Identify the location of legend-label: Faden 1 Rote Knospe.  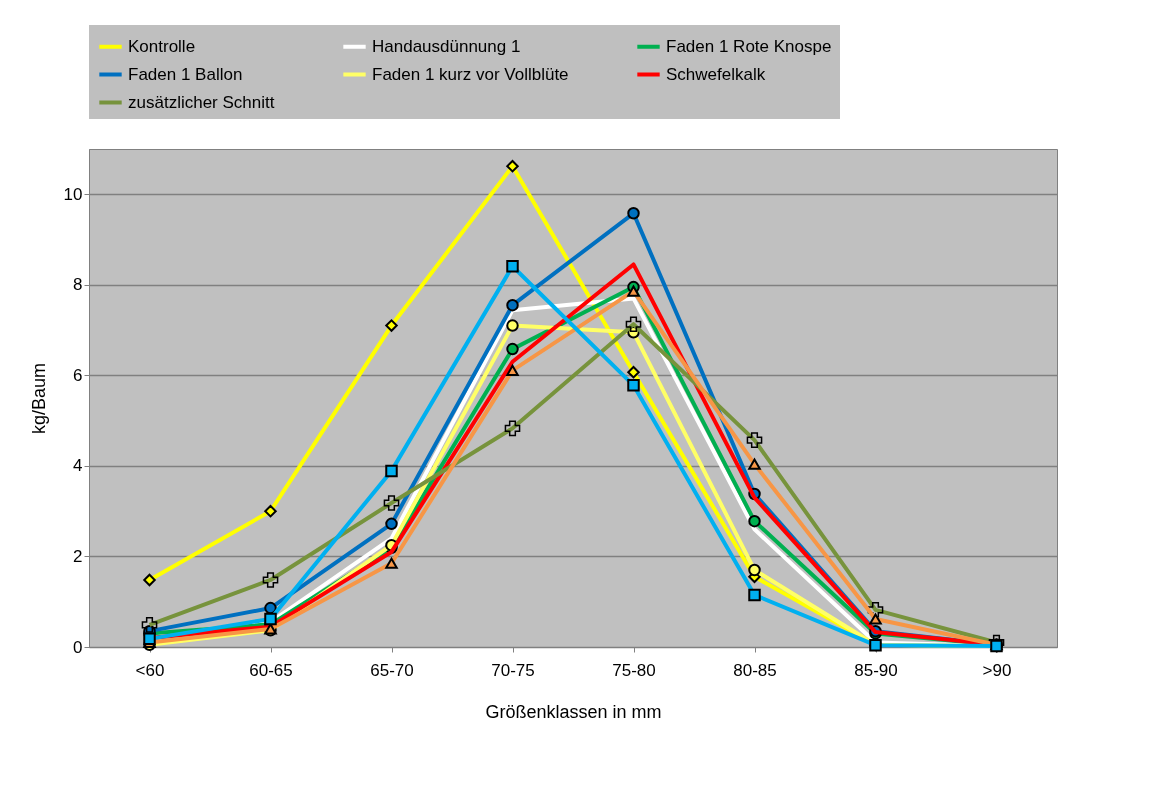
(749, 46).